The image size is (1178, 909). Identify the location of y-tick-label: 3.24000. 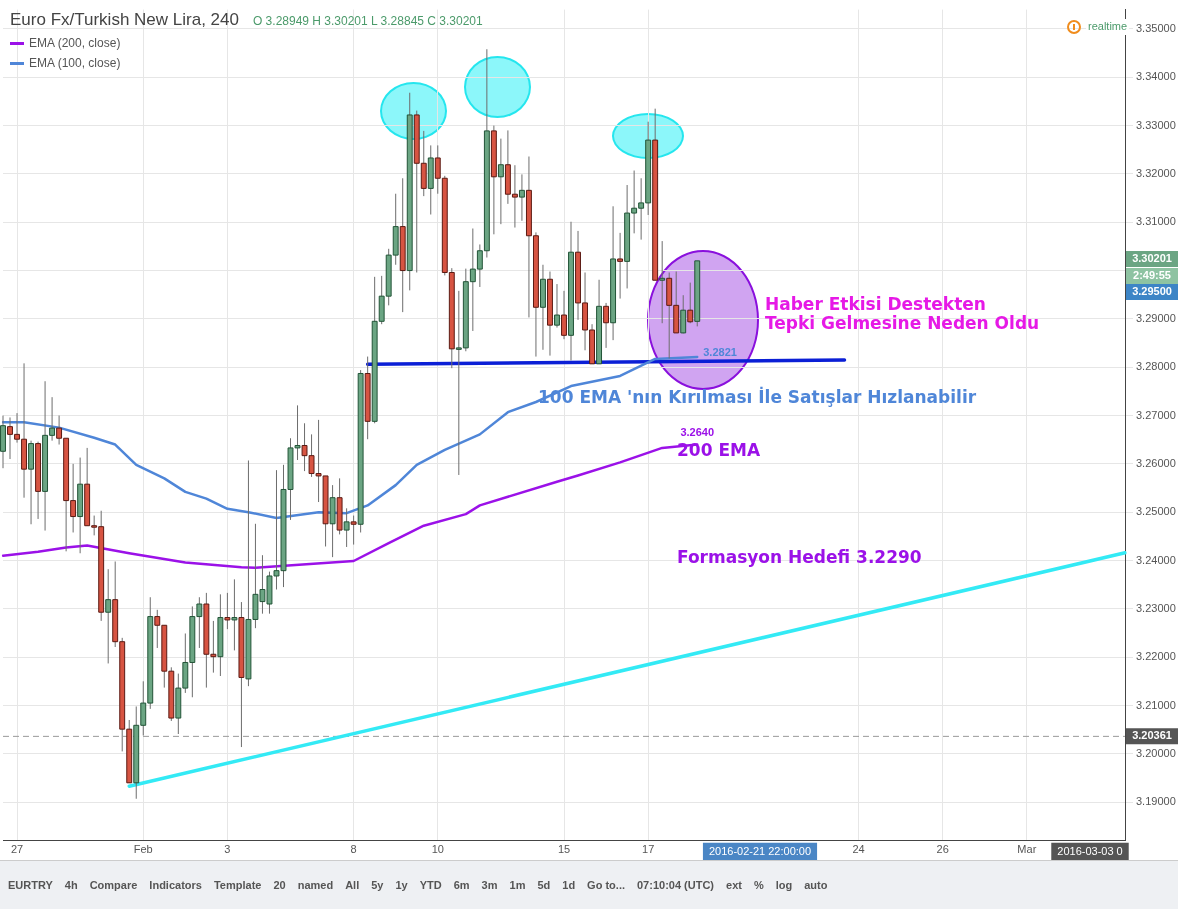
(1156, 559).